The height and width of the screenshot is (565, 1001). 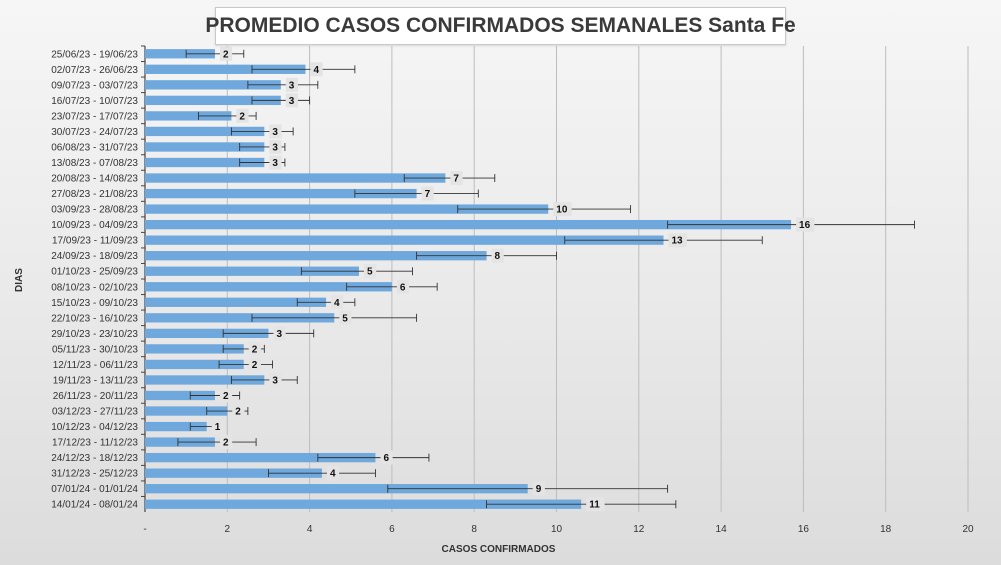 I want to click on x-axis-title: CASOS CONFIRMADOS, so click(x=499, y=549).